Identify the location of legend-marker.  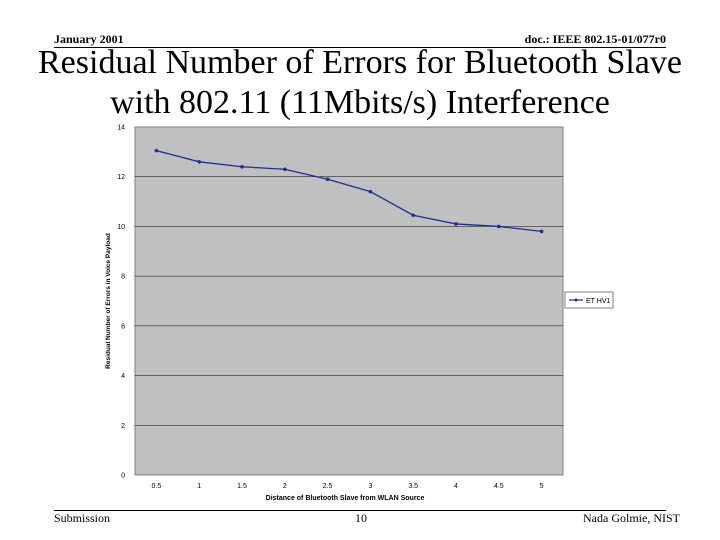
(576, 300).